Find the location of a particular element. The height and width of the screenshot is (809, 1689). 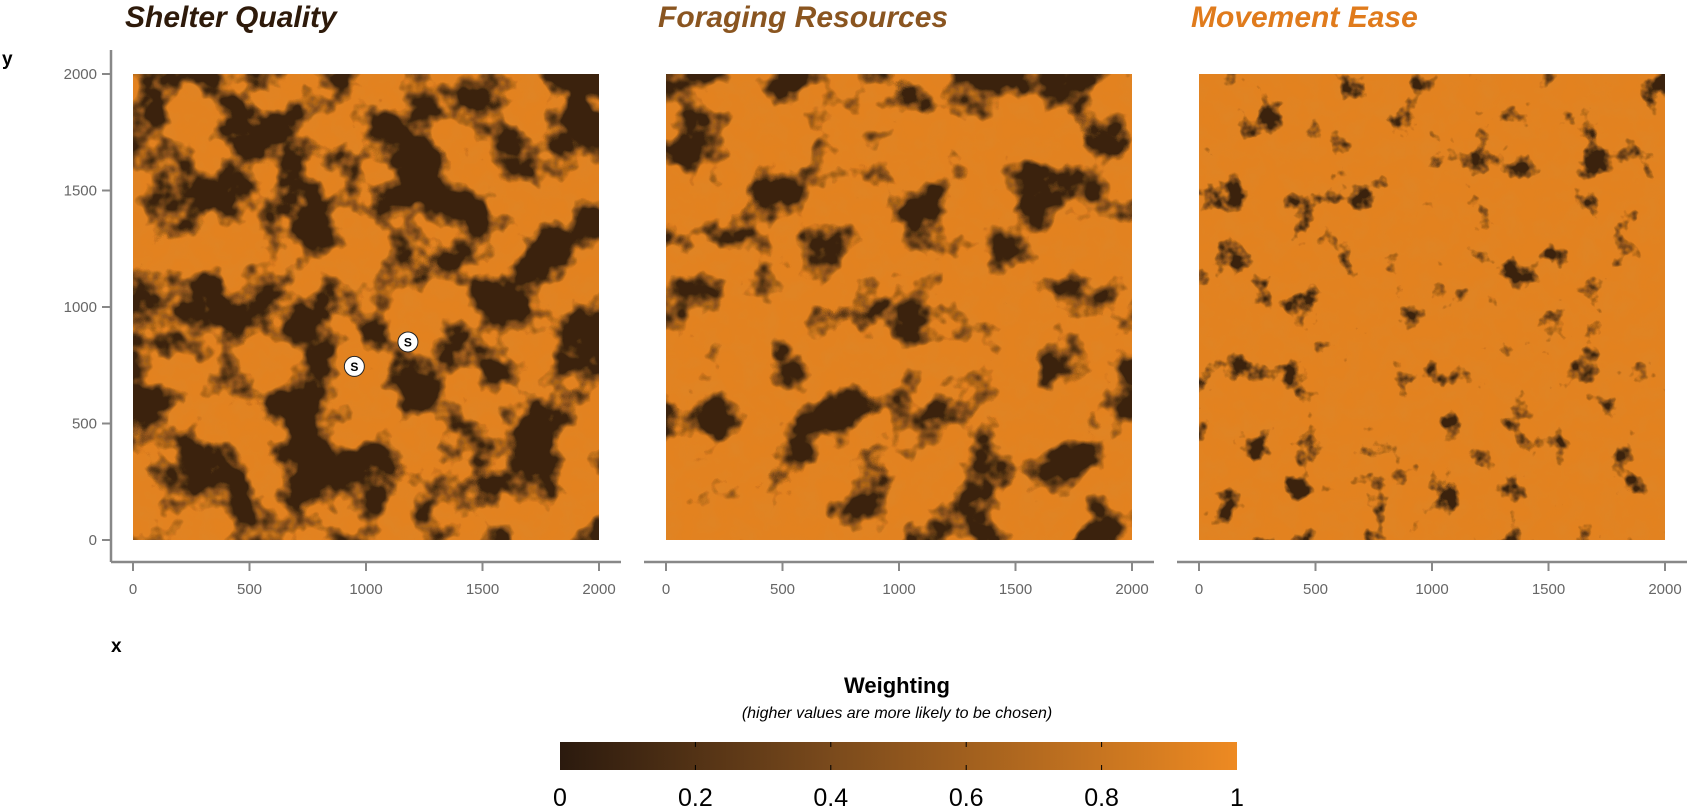

colorbar-tick-label: 0 is located at coordinates (560, 796).